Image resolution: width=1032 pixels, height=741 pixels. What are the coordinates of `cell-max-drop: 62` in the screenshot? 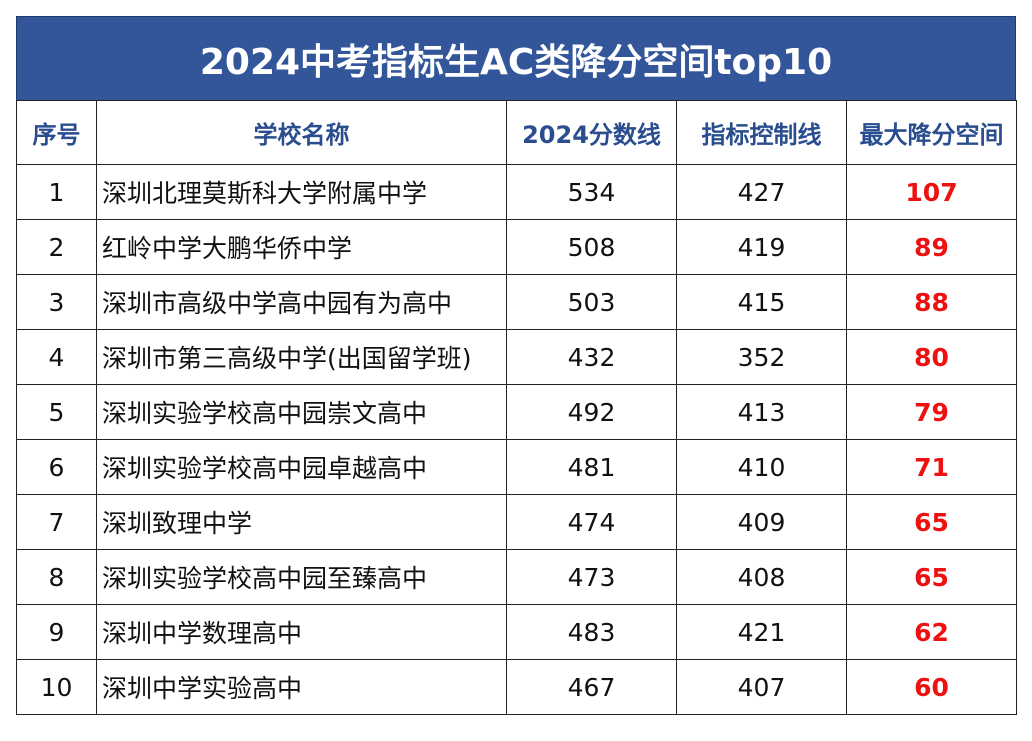 It's located at (931, 632).